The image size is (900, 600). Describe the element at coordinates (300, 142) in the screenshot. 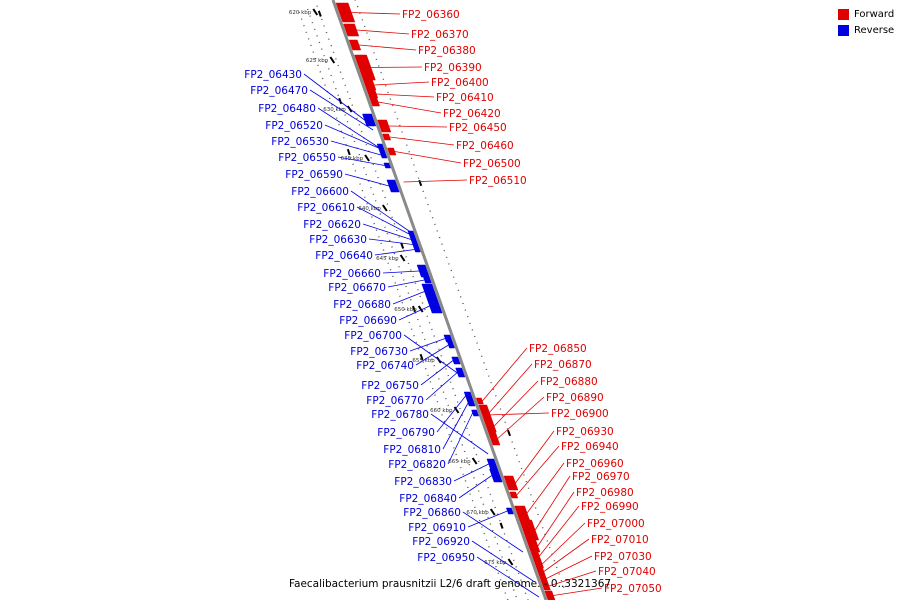

I see `reverse-gene-label: FP2_06530` at that location.